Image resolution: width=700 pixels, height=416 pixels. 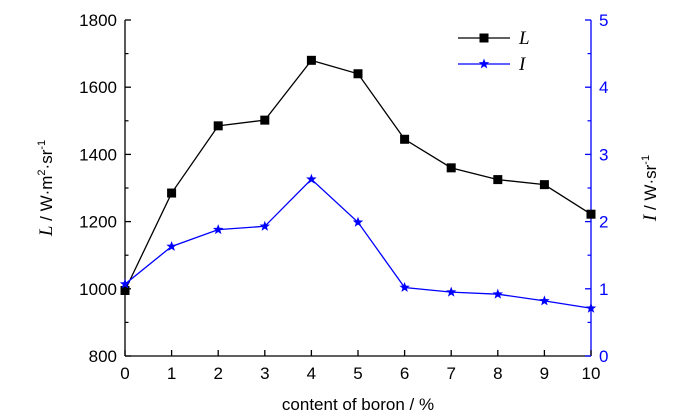 I want to click on left-y-axis-ticks: 800 1000 1200 1400 1600 1800, so click(x=105, y=188).